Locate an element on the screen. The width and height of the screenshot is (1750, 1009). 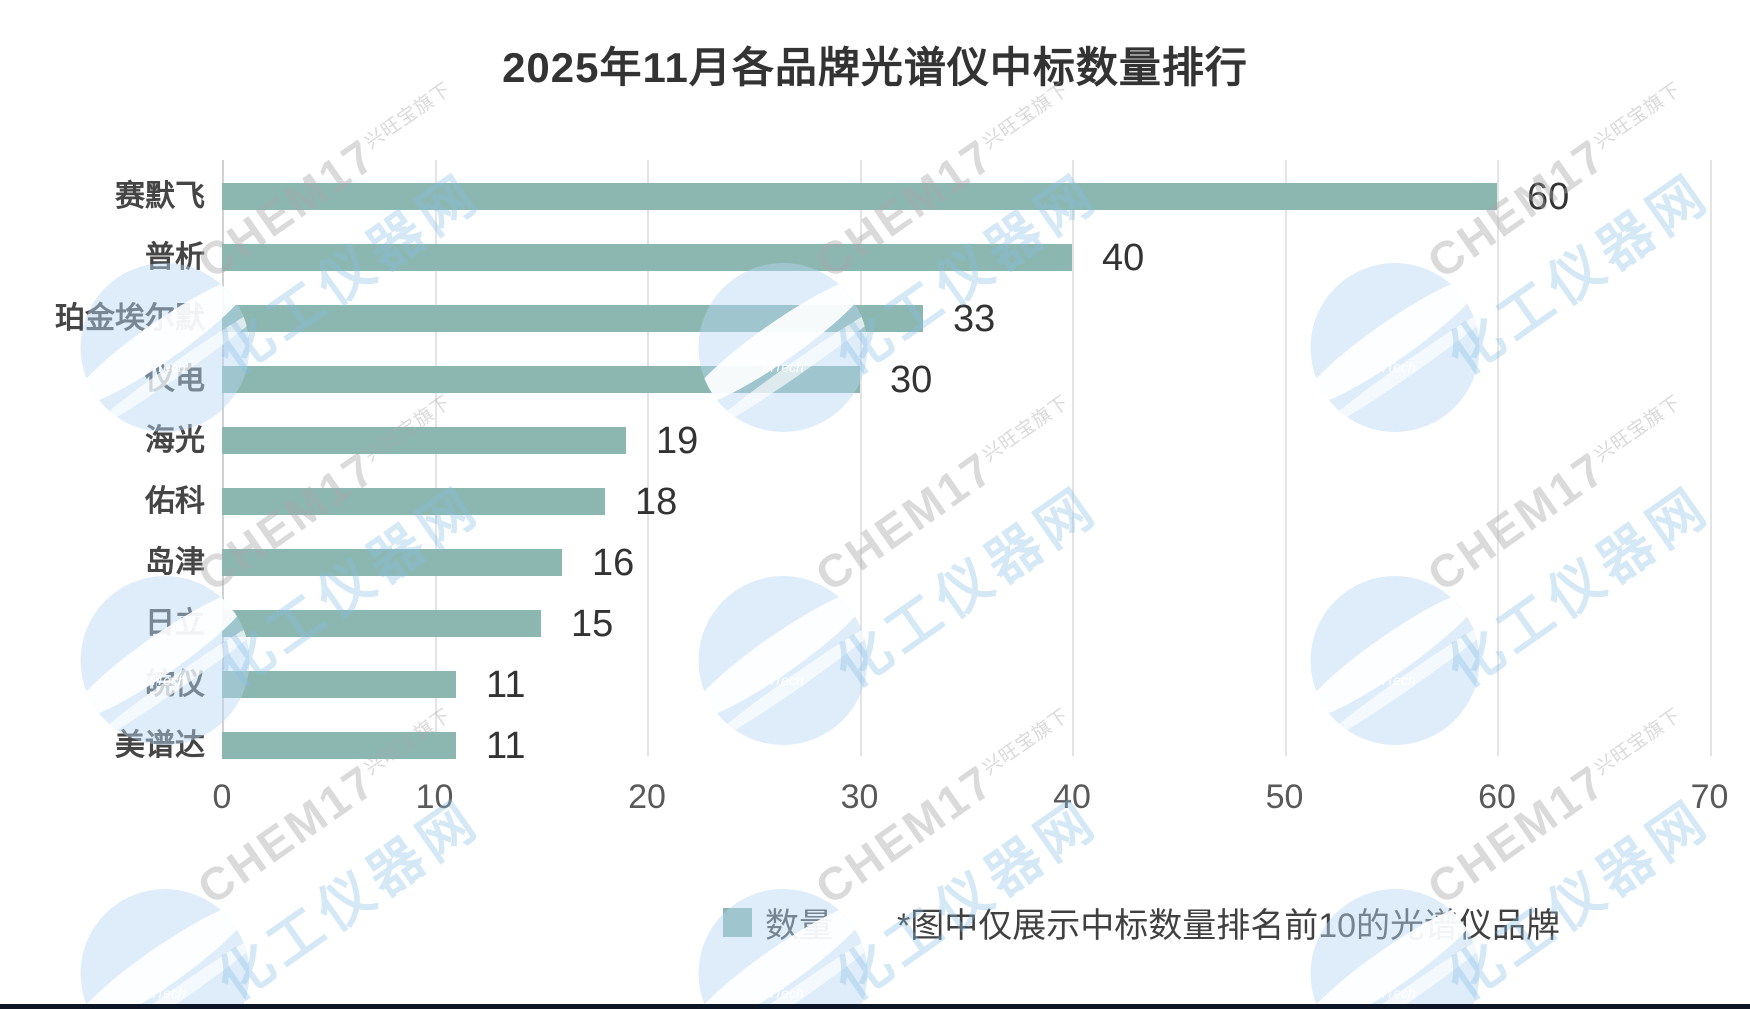
x-tick-label: 50 is located at coordinates (1284, 797).